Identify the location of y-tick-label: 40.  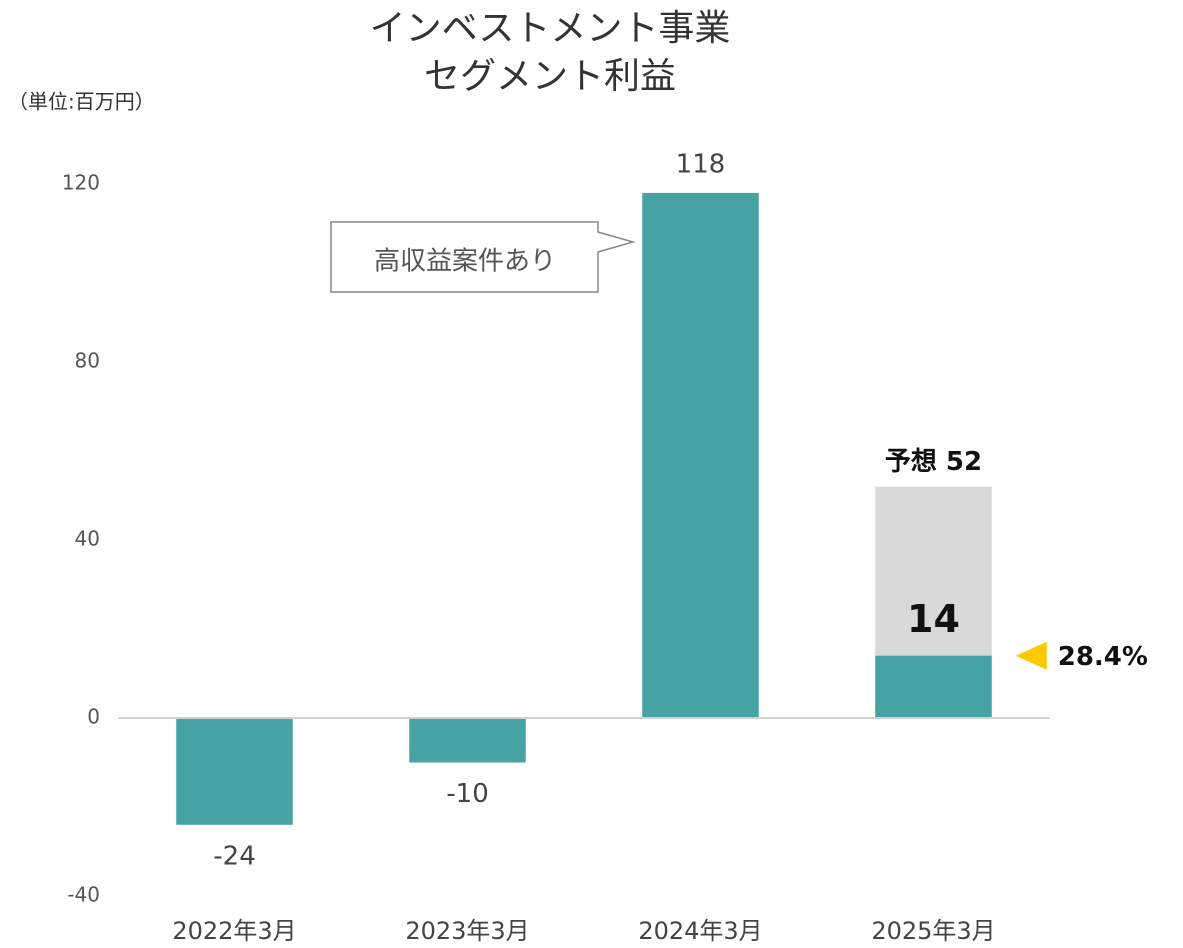
(87, 539).